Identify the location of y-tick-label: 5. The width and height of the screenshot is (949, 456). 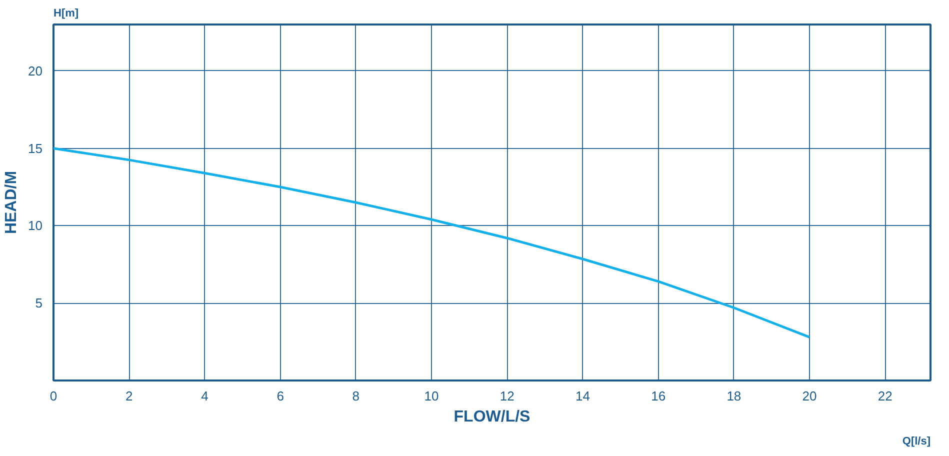
(39, 303).